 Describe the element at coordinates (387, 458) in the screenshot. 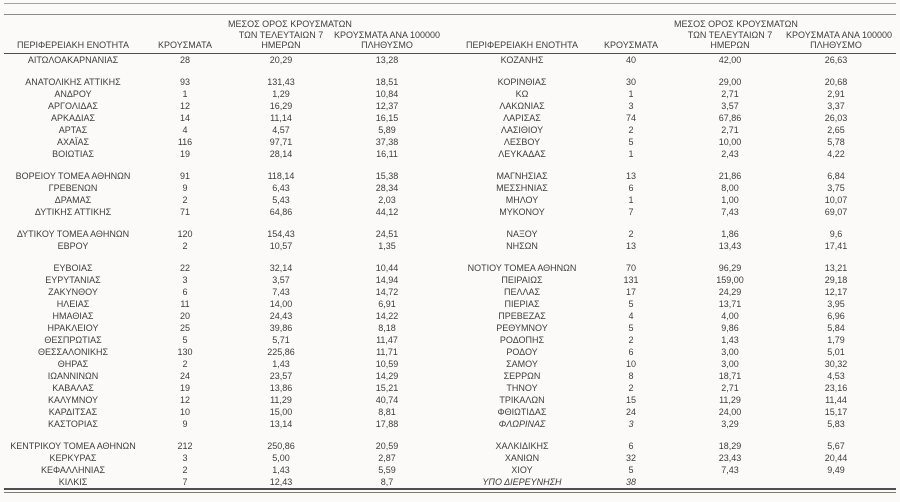

I see `per-100k-value: 2,87` at that location.